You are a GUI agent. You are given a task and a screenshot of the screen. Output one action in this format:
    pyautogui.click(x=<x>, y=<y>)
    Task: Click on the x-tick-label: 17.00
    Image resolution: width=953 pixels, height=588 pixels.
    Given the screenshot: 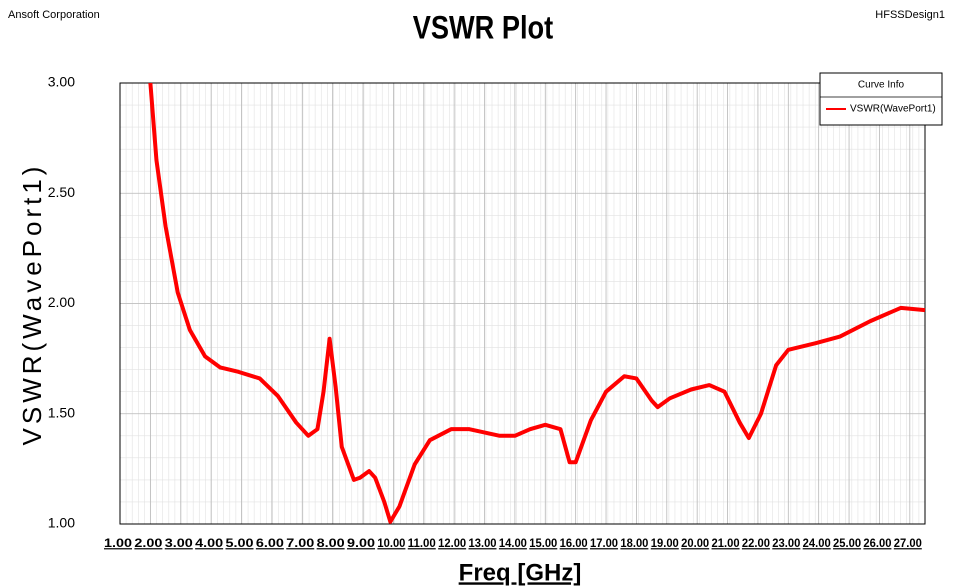 What is the action you would take?
    pyautogui.click(x=604, y=543)
    